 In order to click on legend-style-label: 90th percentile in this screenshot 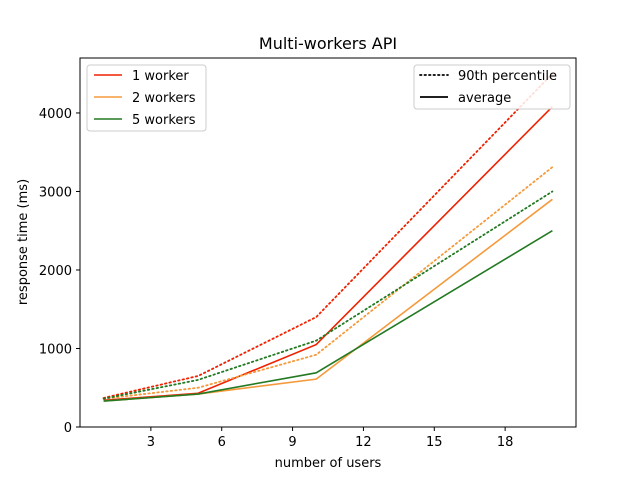, I will do `click(507, 76)`.